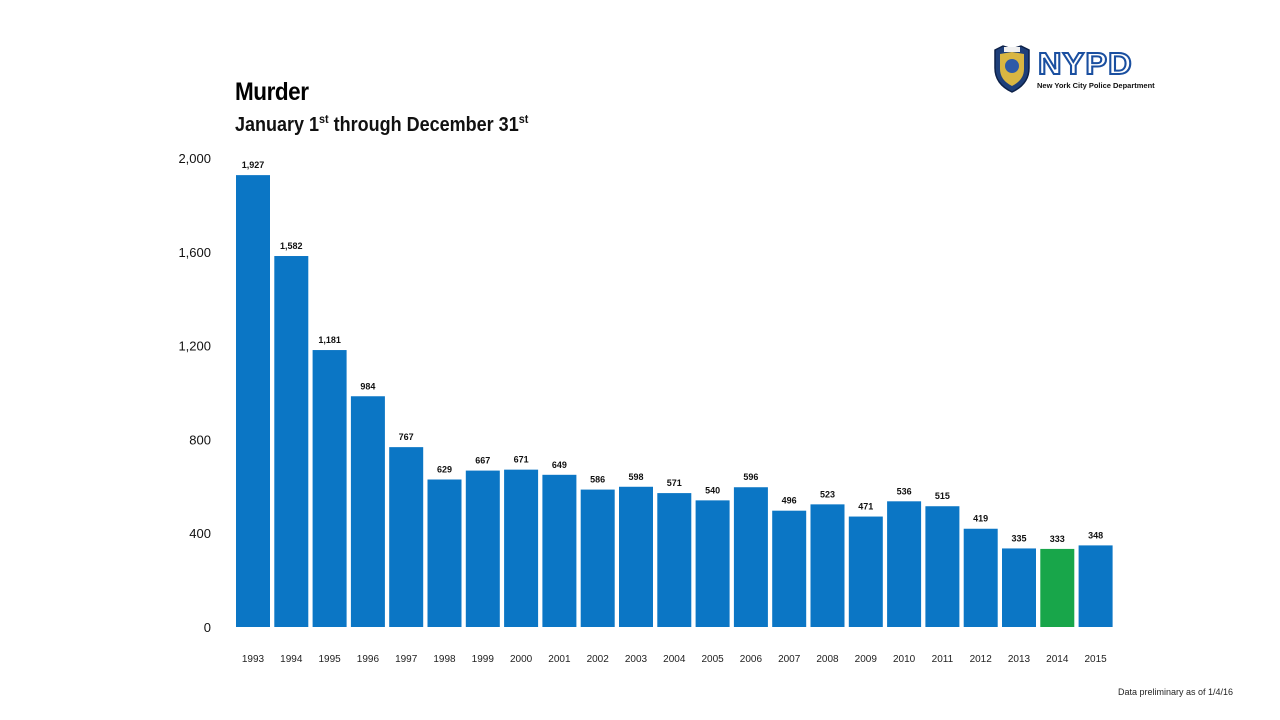  Describe the element at coordinates (1176, 692) in the screenshot. I see `footnote: Data preliminary as of 1/4/16` at that location.